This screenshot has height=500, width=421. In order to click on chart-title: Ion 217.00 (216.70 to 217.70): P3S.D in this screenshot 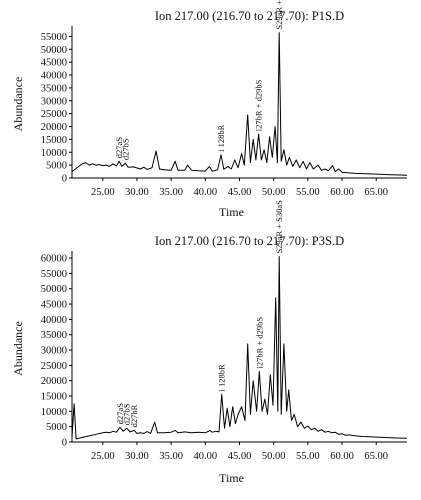, I will do `click(249, 241)`.